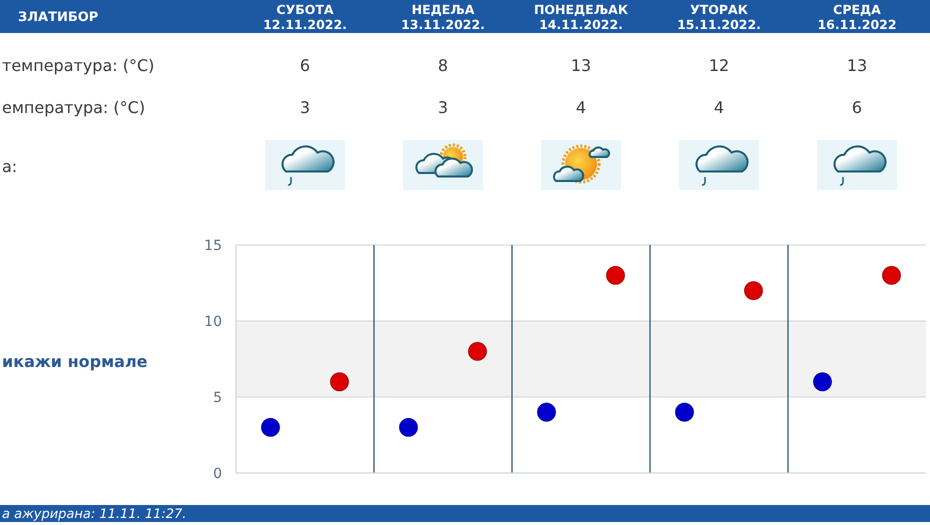 The width and height of the screenshot is (930, 525). I want to click on text: УТОРАК 15.11.2022., so click(719, 17).